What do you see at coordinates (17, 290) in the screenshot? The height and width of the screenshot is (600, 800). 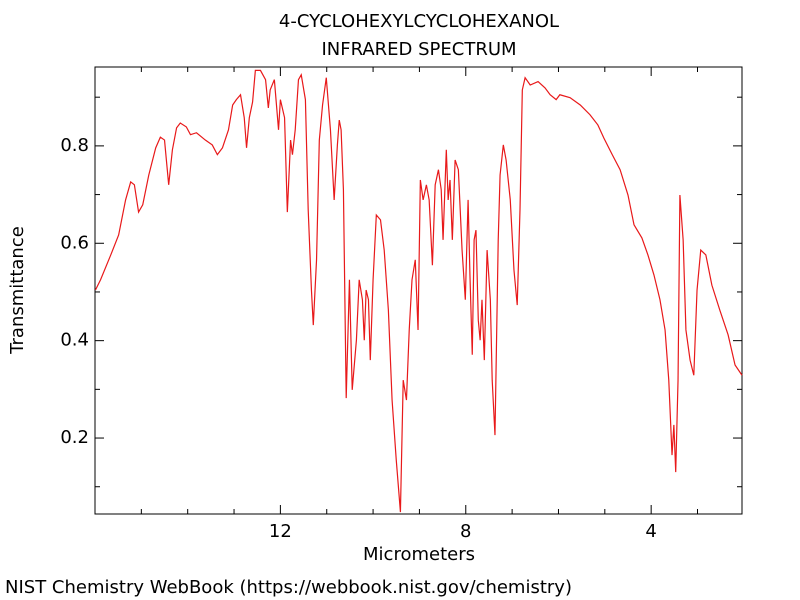 I see `y-axis-label: Transmittance` at bounding box center [17, 290].